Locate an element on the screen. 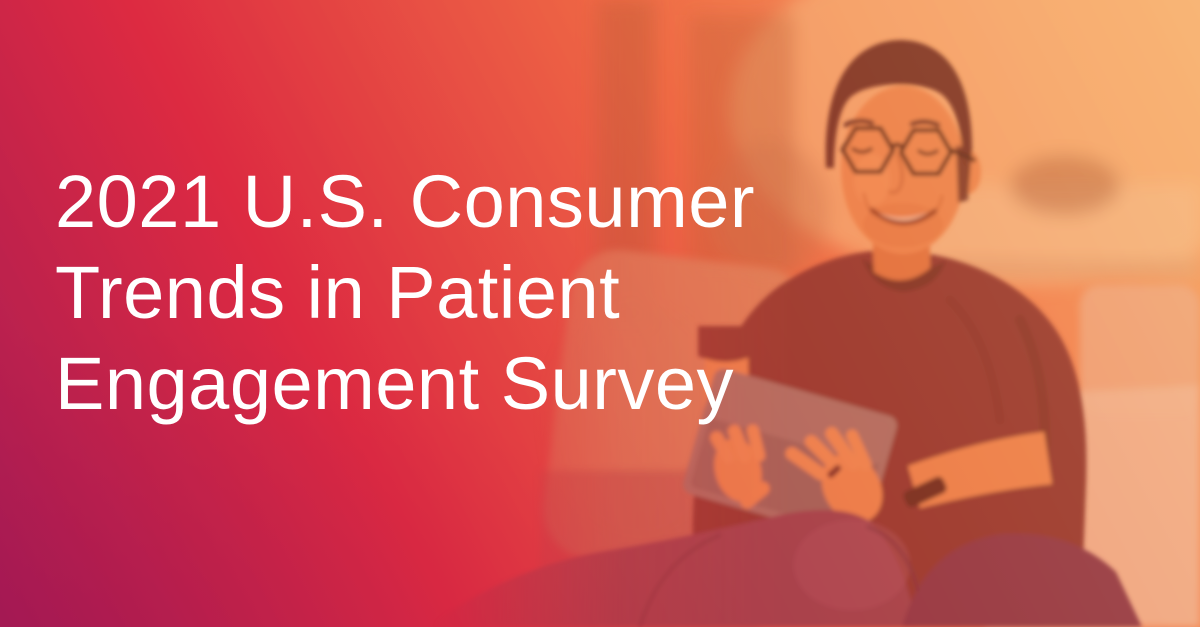  wrist-watch is located at coordinates (925, 492).